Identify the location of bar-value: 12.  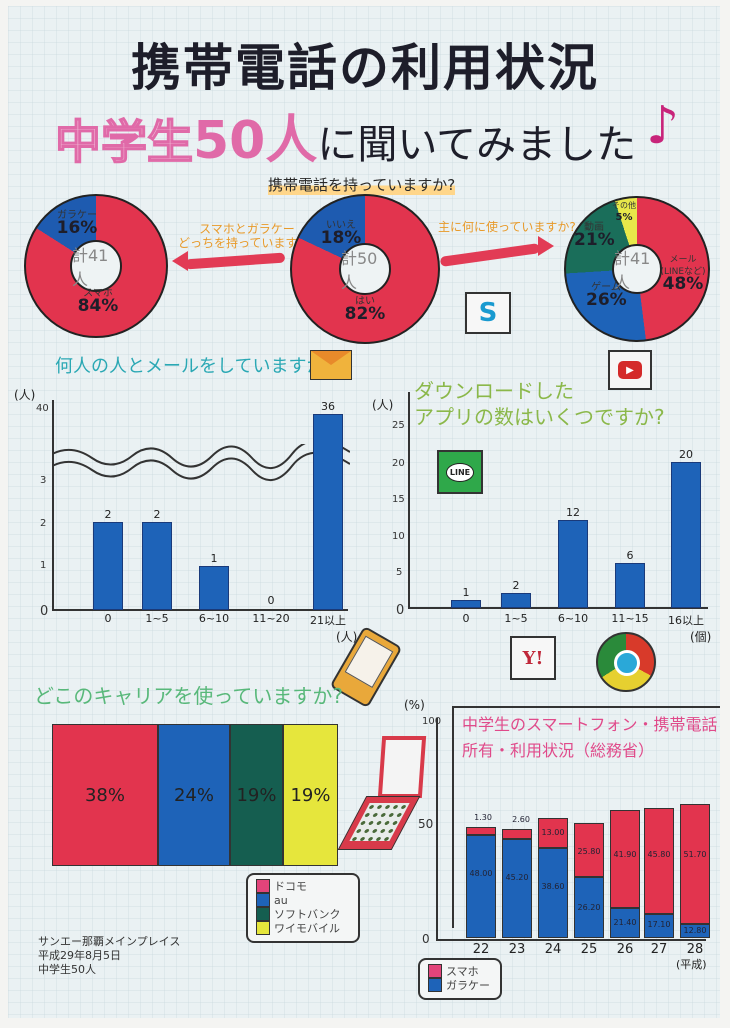
(573, 512).